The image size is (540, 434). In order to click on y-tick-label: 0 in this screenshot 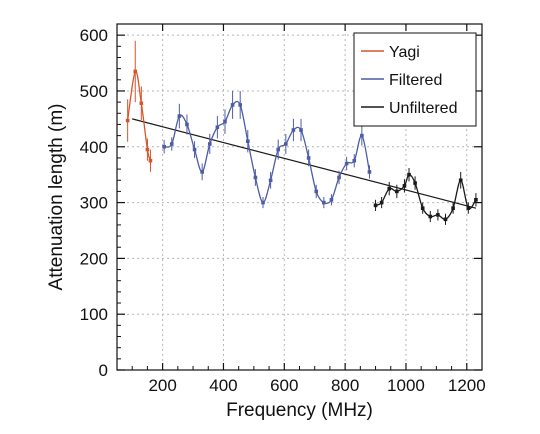, I will do `click(103, 370)`.